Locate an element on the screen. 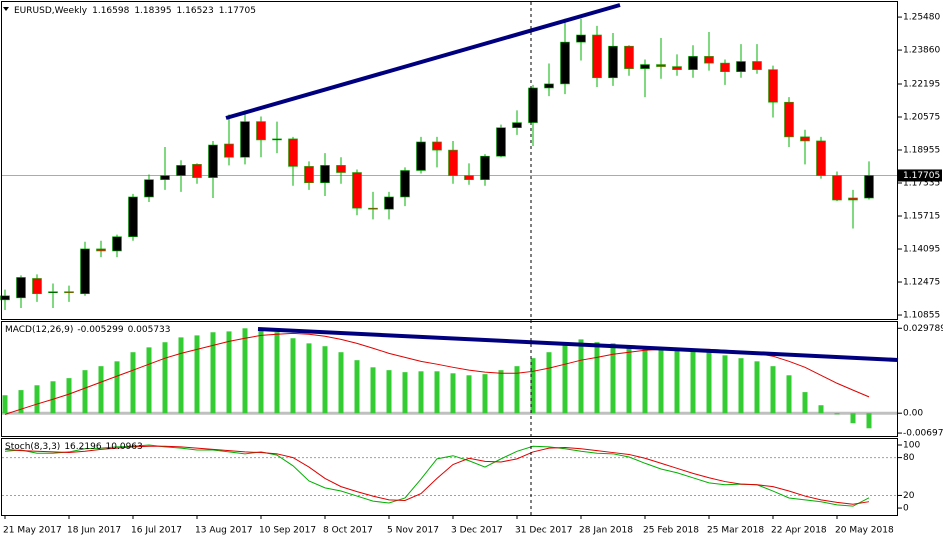  y-tick-label: 1.17335 is located at coordinates (921, 184).